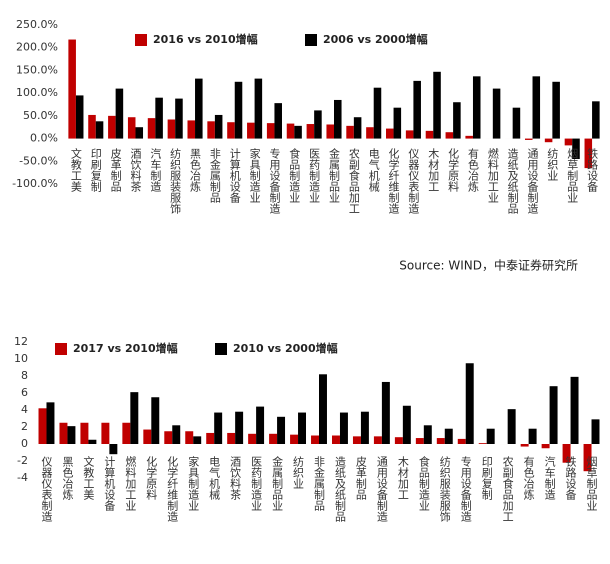 The height and width of the screenshot is (564, 610). What do you see at coordinates (235, 478) in the screenshot?
I see `x-tick-label: 酒饮料茶` at bounding box center [235, 478].